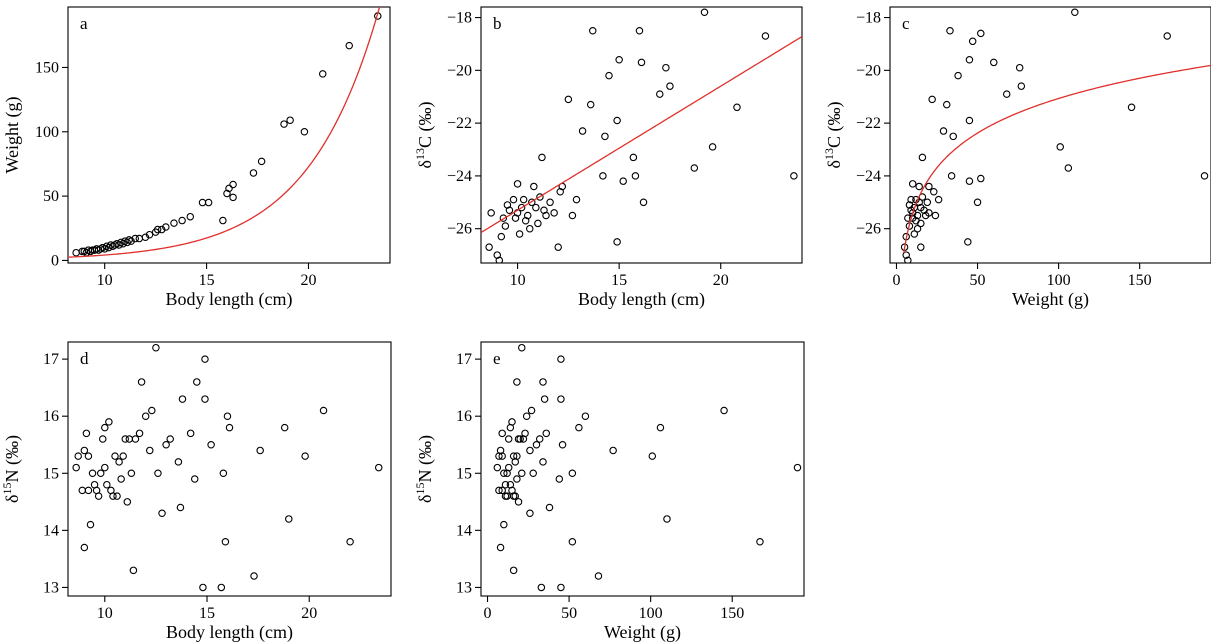 This screenshot has height=642, width=1211. What do you see at coordinates (459, 229) in the screenshot?
I see `y-tick-label: −26` at bounding box center [459, 229].